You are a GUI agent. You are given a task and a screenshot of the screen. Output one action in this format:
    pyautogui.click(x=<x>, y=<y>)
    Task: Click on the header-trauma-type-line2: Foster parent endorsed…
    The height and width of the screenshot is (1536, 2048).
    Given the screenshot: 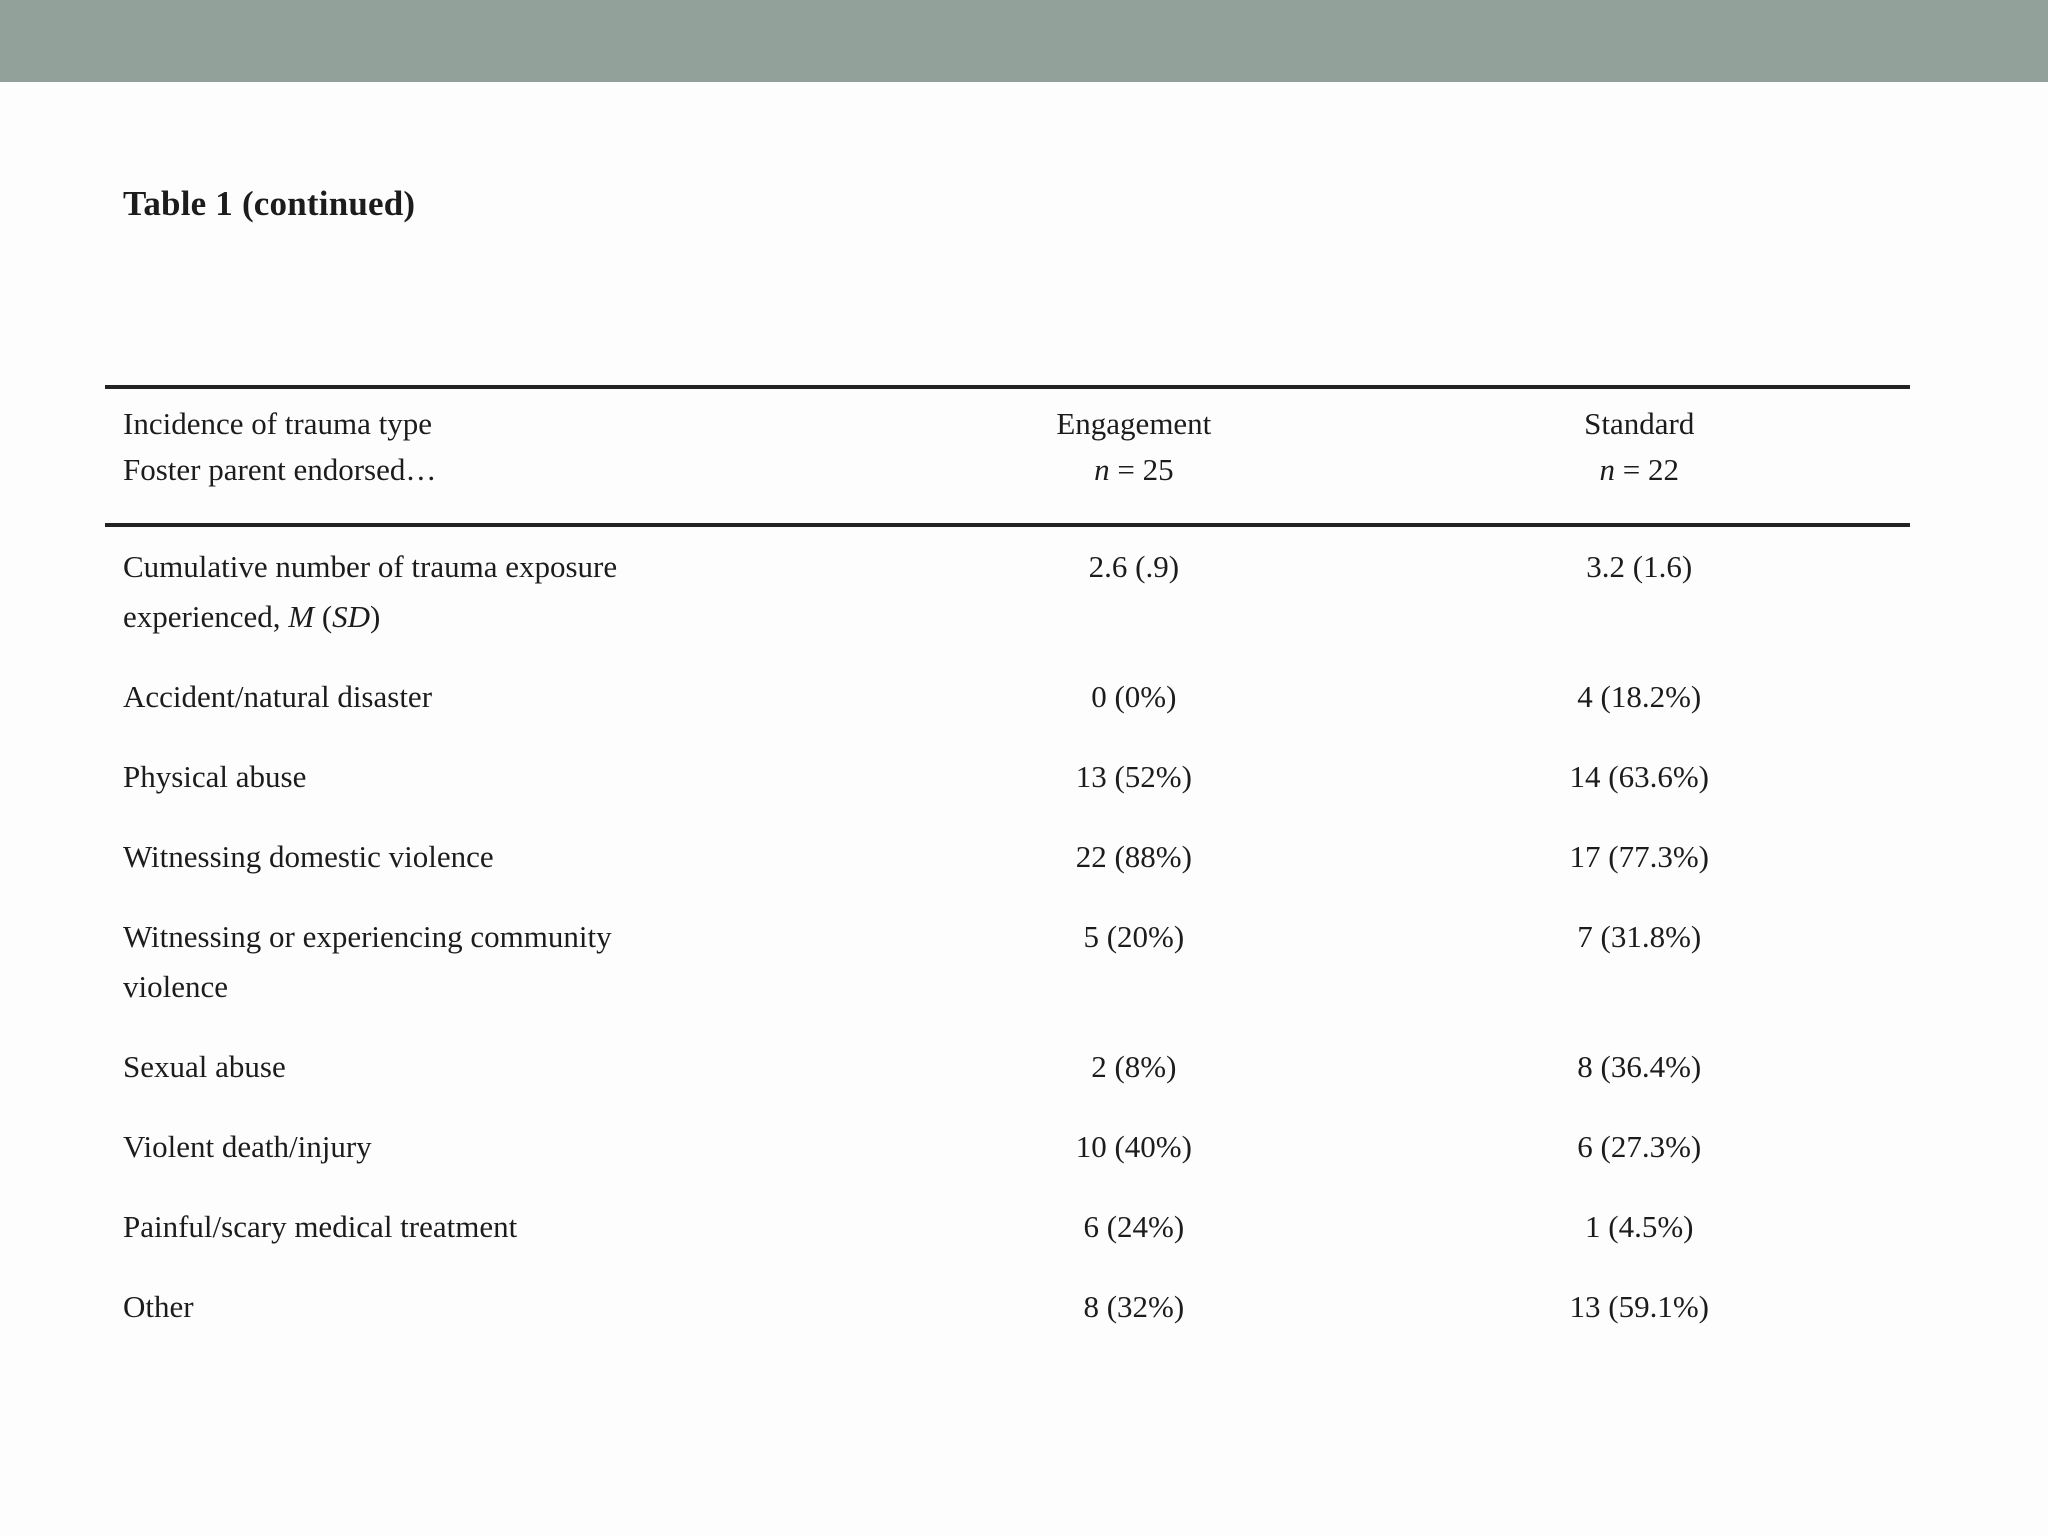 What is the action you would take?
    pyautogui.click(x=280, y=469)
    